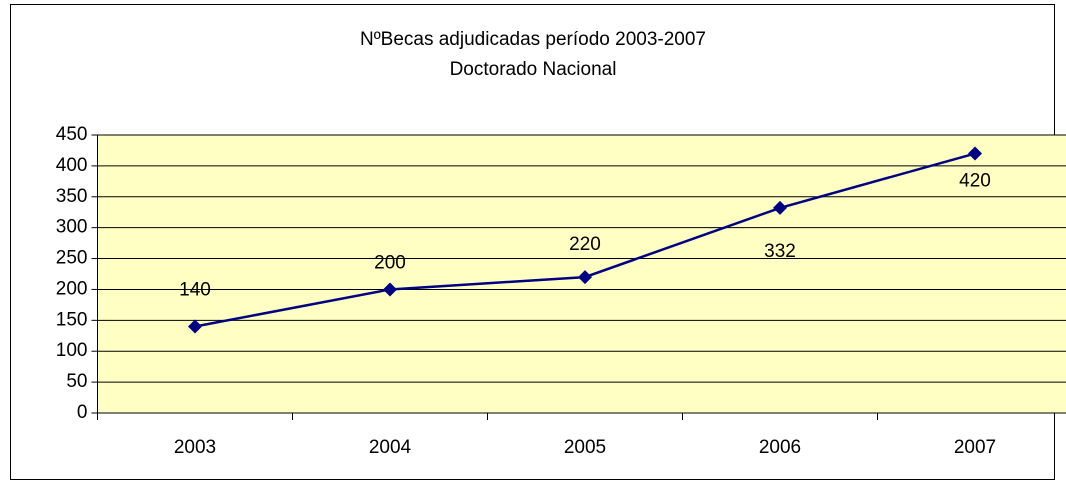  What do you see at coordinates (780, 447) in the screenshot?
I see `x-tick-label: 2006` at bounding box center [780, 447].